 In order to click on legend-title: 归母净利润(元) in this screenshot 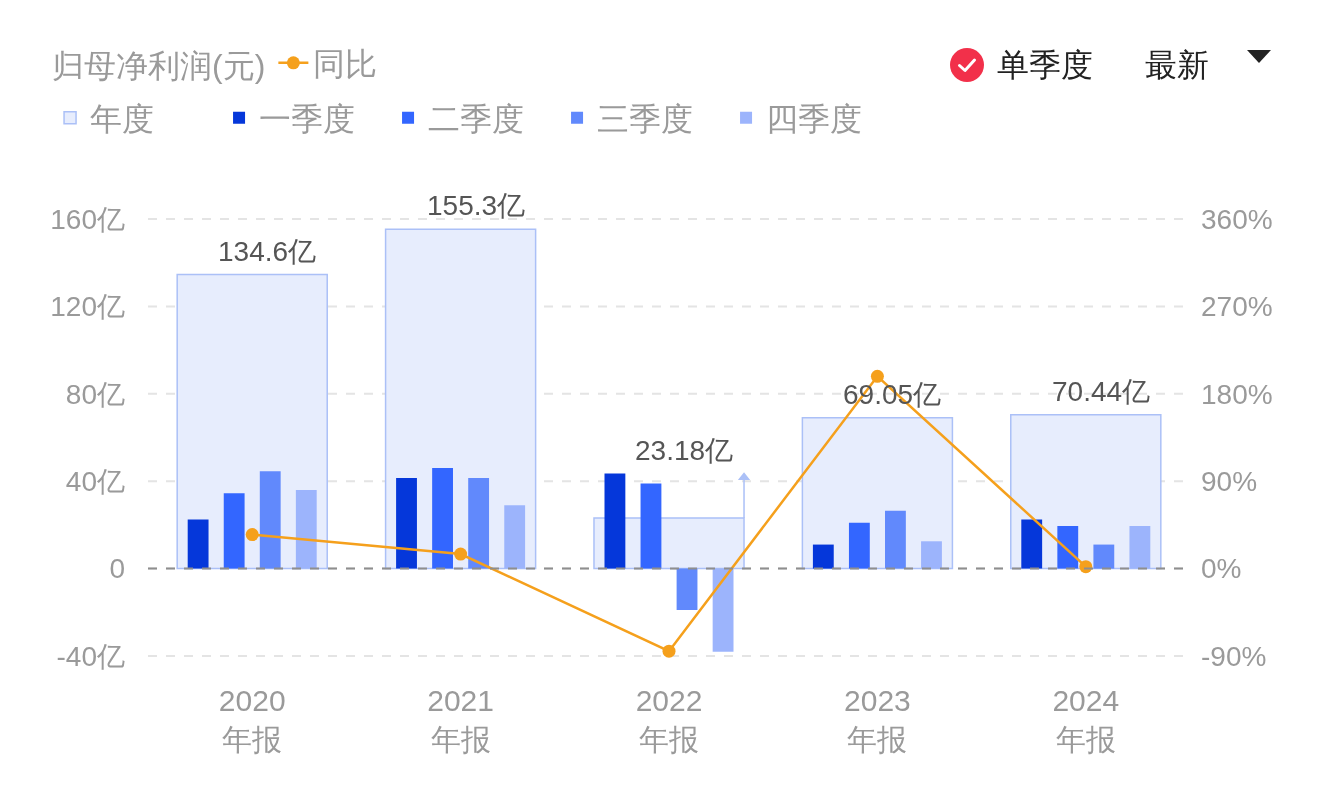, I will do `click(159, 66)`.